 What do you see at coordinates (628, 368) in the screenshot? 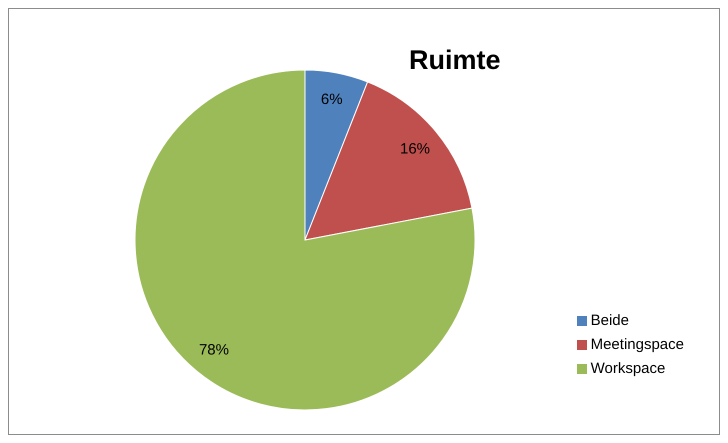
I see `legend-label: Workspace` at bounding box center [628, 368].